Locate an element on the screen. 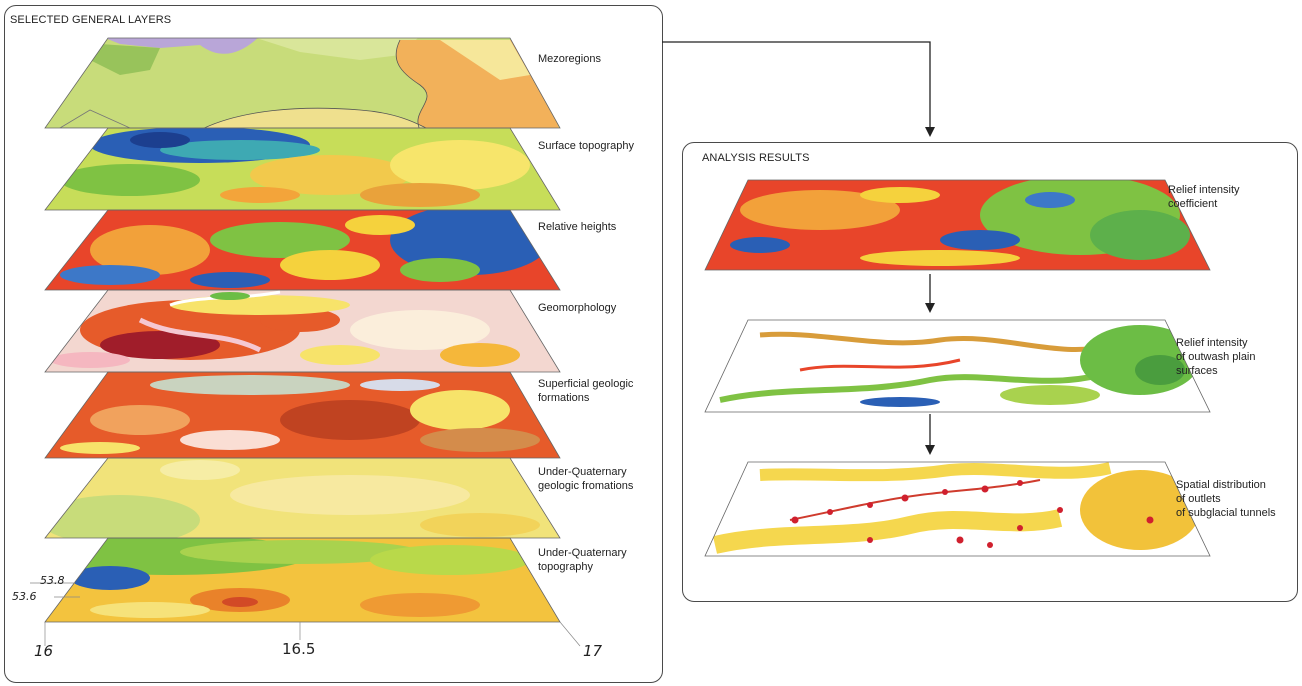 The height and width of the screenshot is (686, 1302). layer-label-relief-intensity: Relief intensity coefficient is located at coordinates (1204, 197).